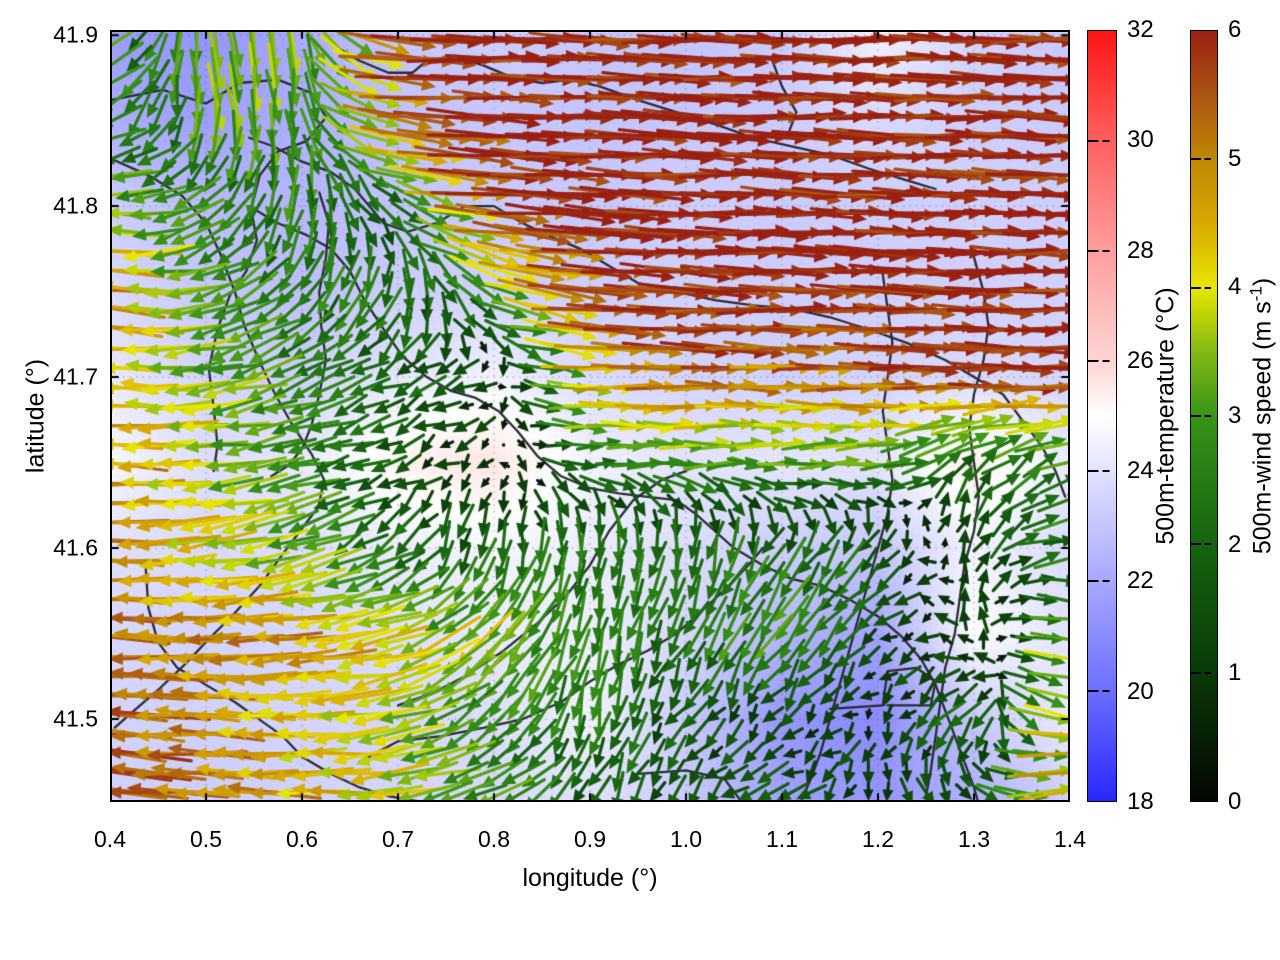 This screenshot has width=1280, height=960. I want to click on y-axis-title: latitude (°), so click(35, 416).